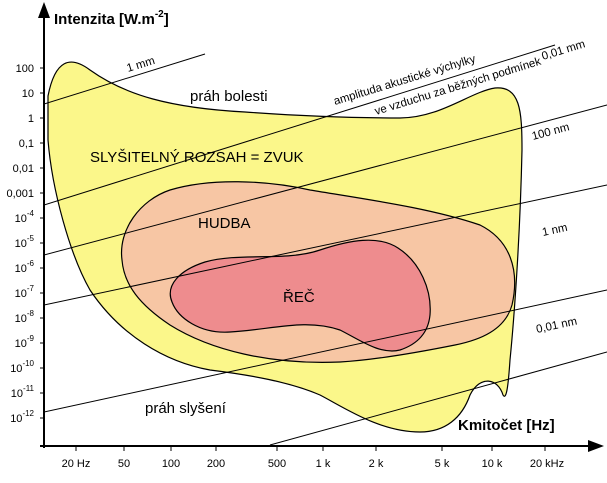 Image resolution: width=607 pixels, height=483 pixels. What do you see at coordinates (44, 10) in the screenshot?
I see `y-axis-arrow` at bounding box center [44, 10].